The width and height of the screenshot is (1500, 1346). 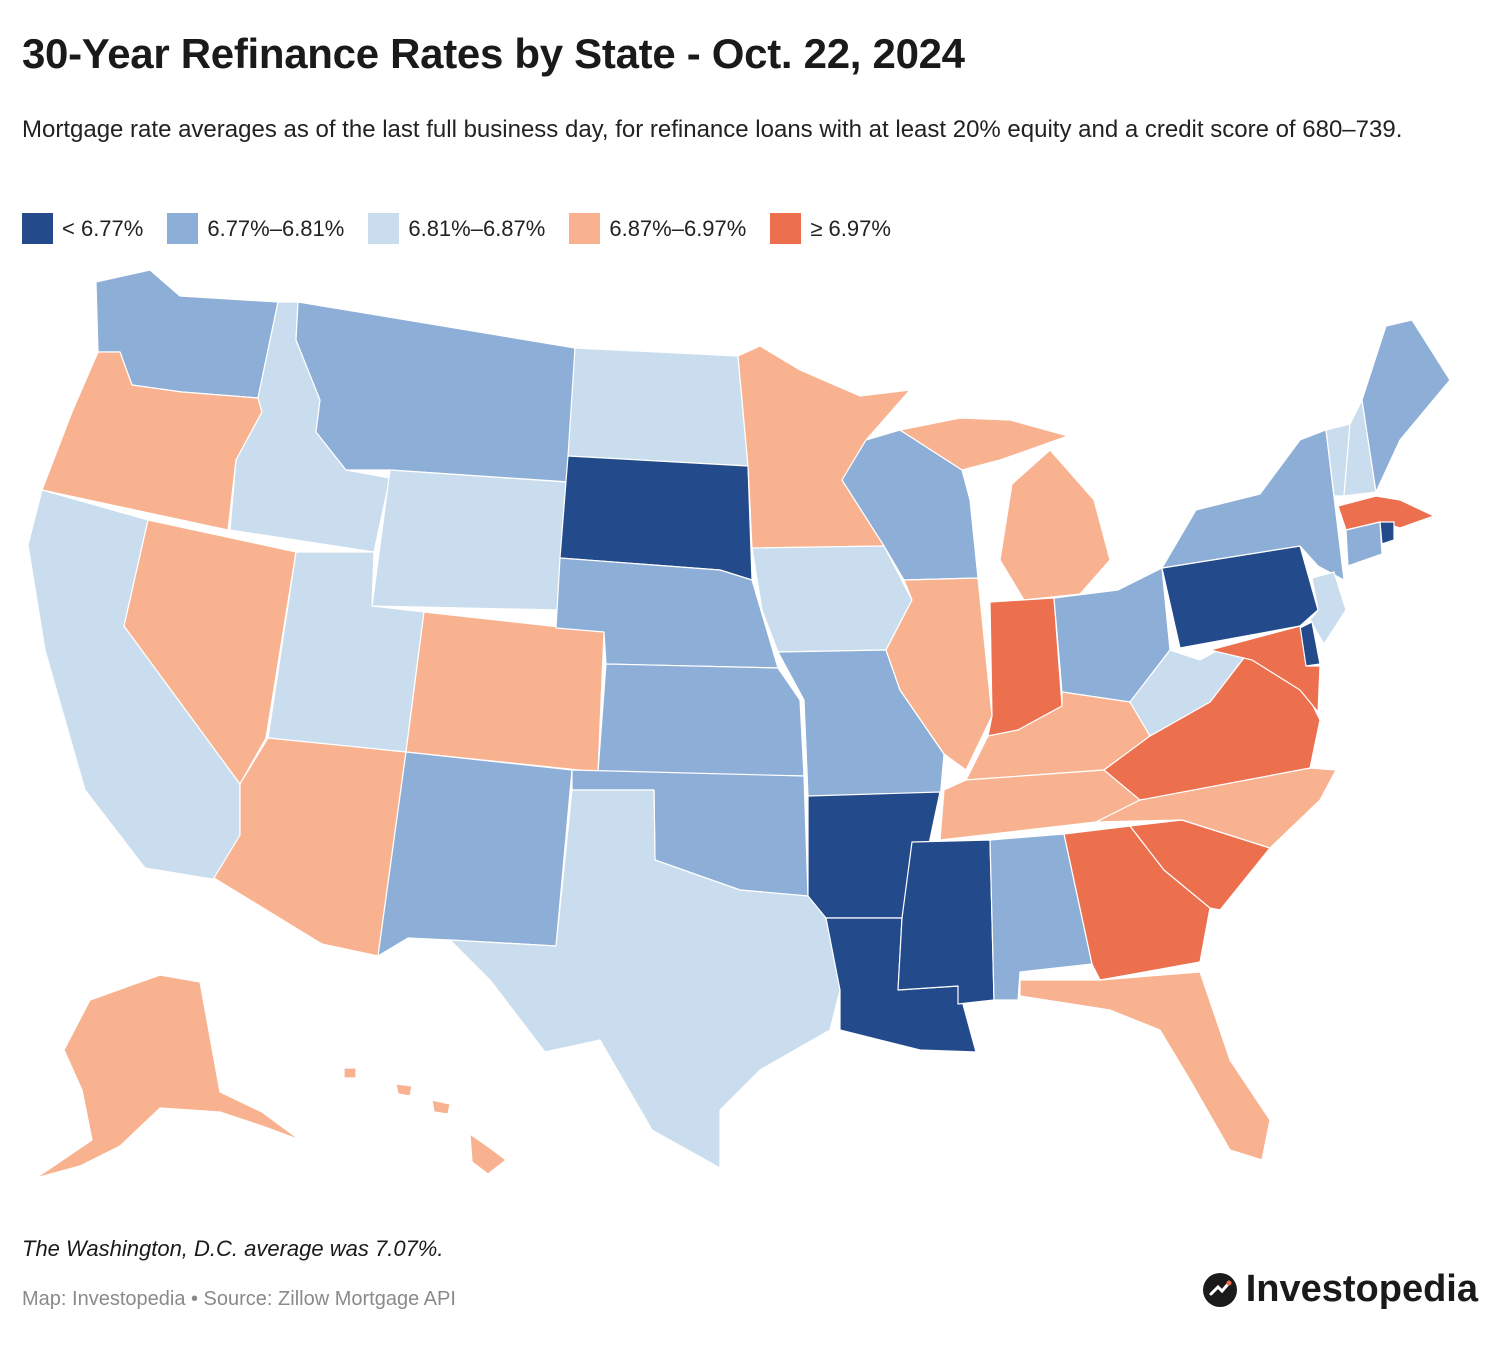 What do you see at coordinates (404, 1090) in the screenshot?
I see `state-HI-oahu` at bounding box center [404, 1090].